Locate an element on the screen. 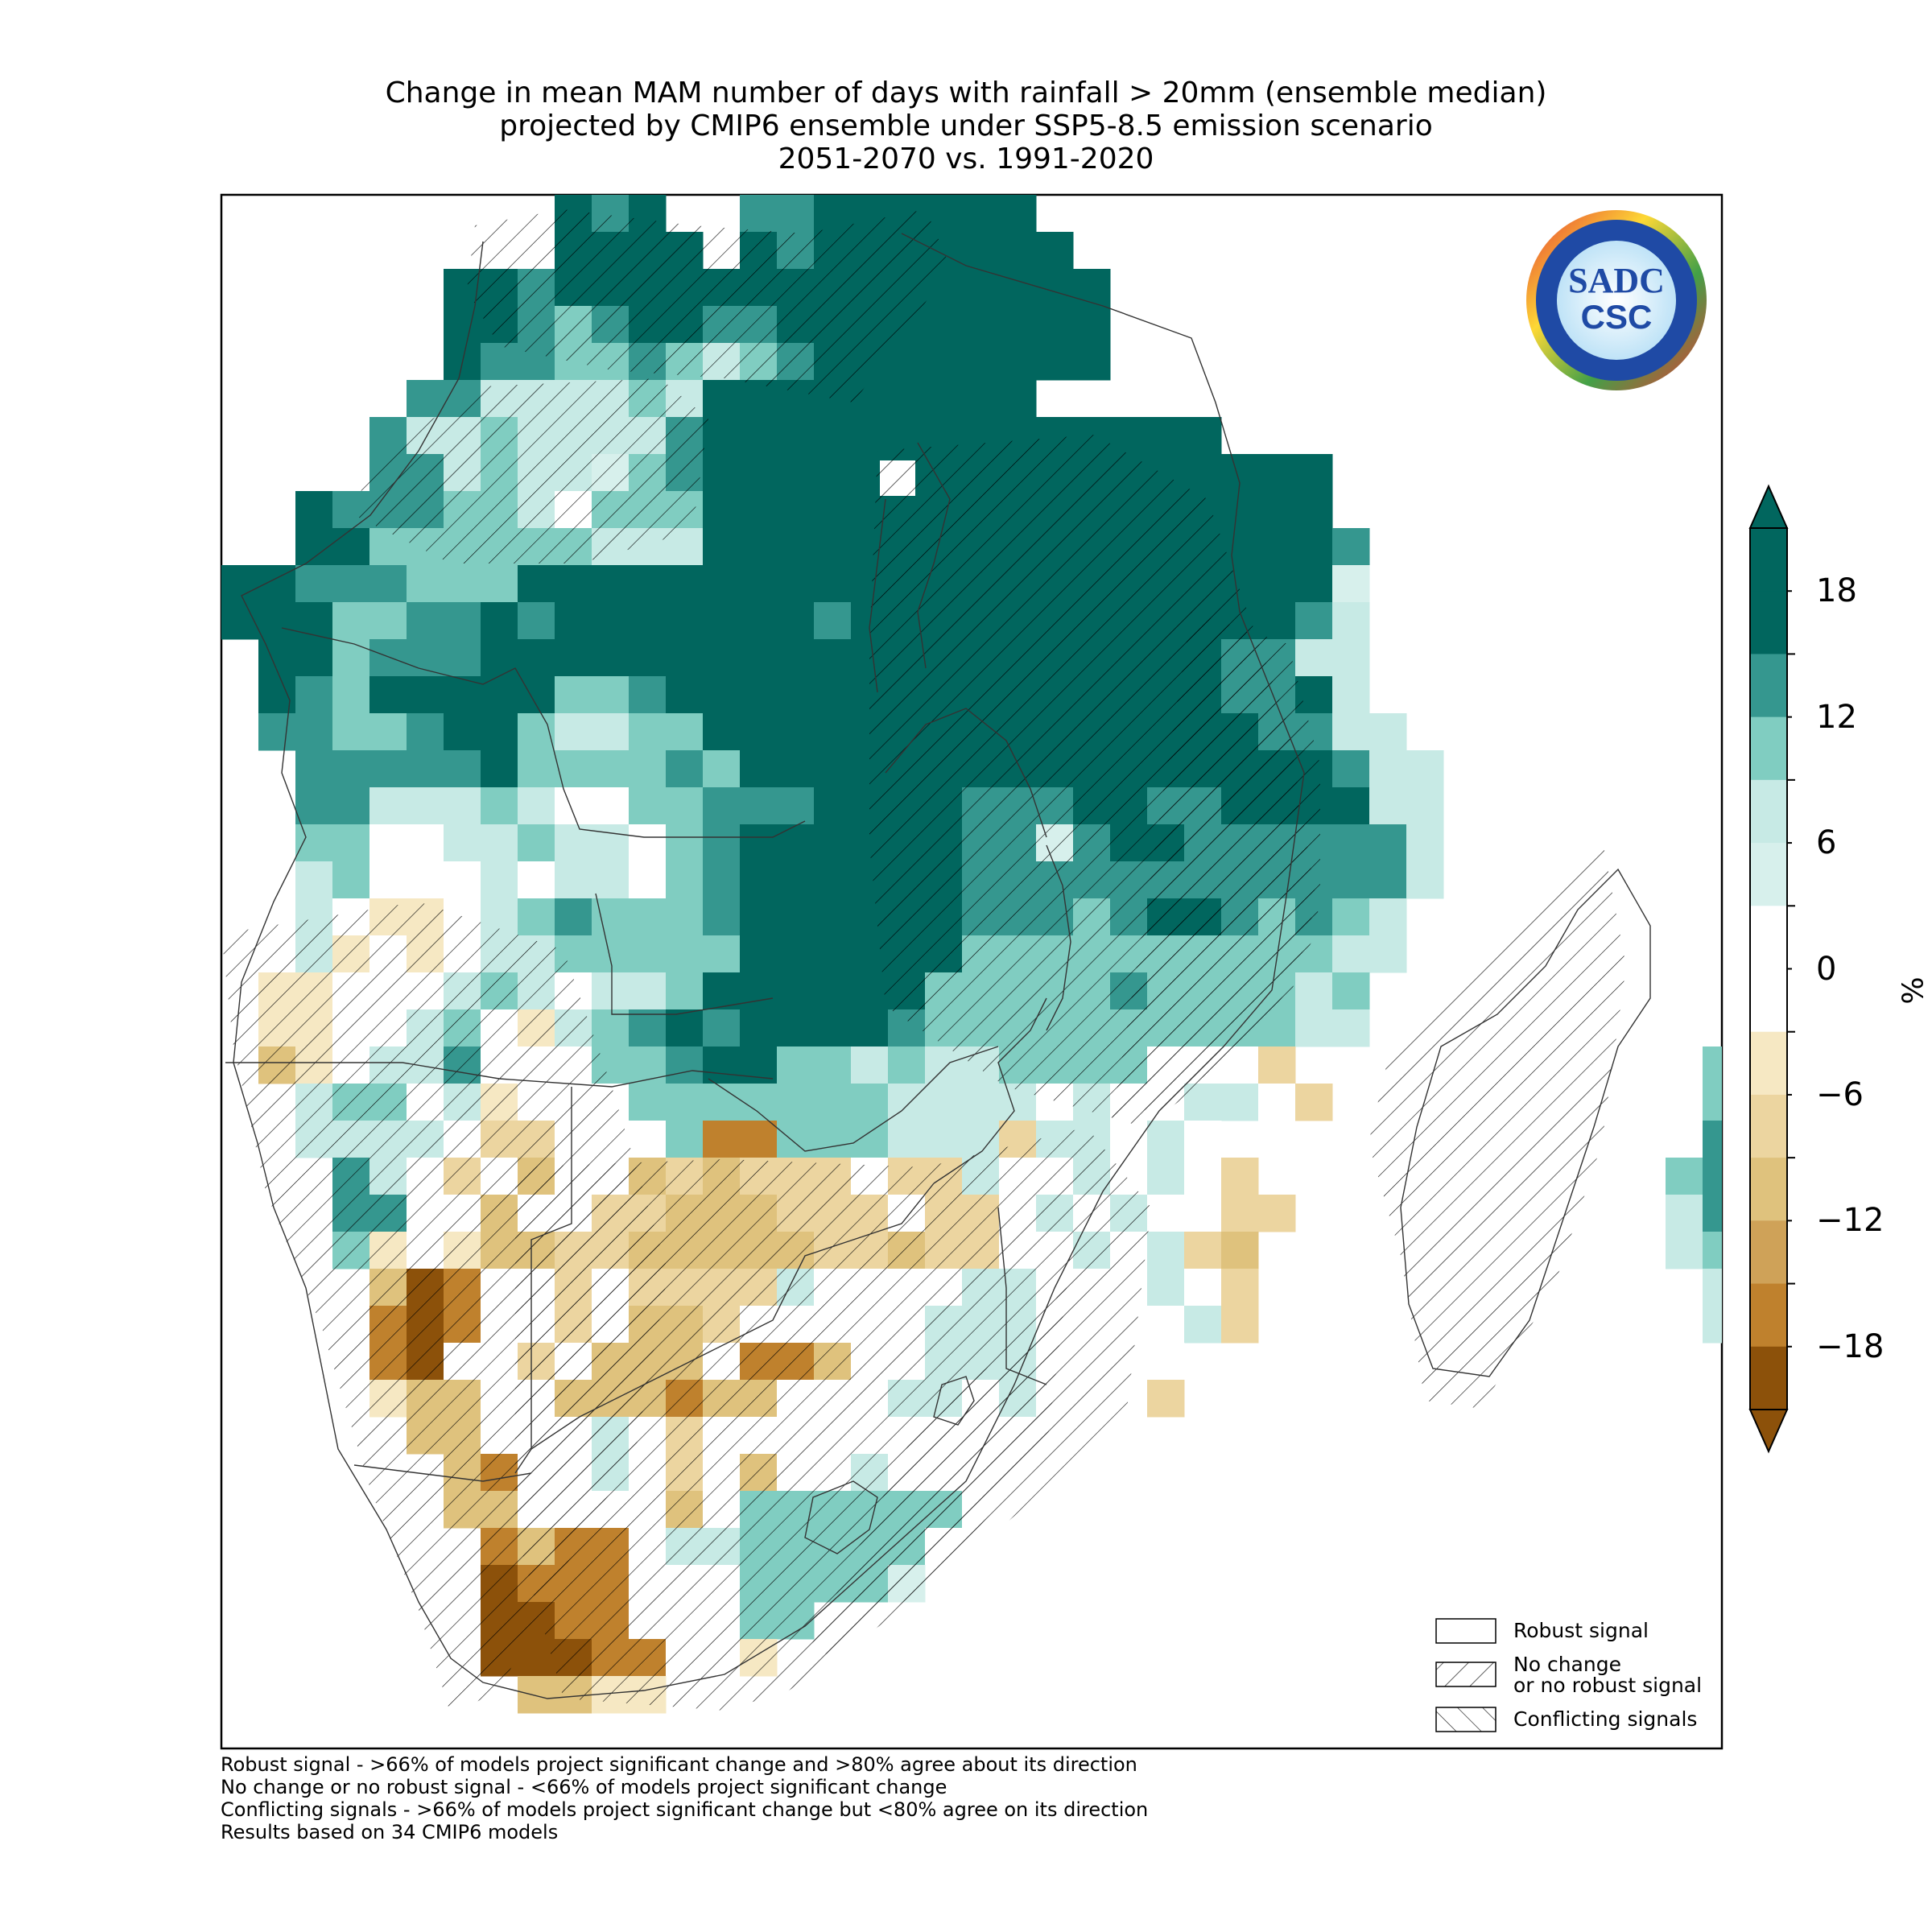 The image size is (1932, 1932). legend-swatch-conflicting is located at coordinates (1465, 1719).